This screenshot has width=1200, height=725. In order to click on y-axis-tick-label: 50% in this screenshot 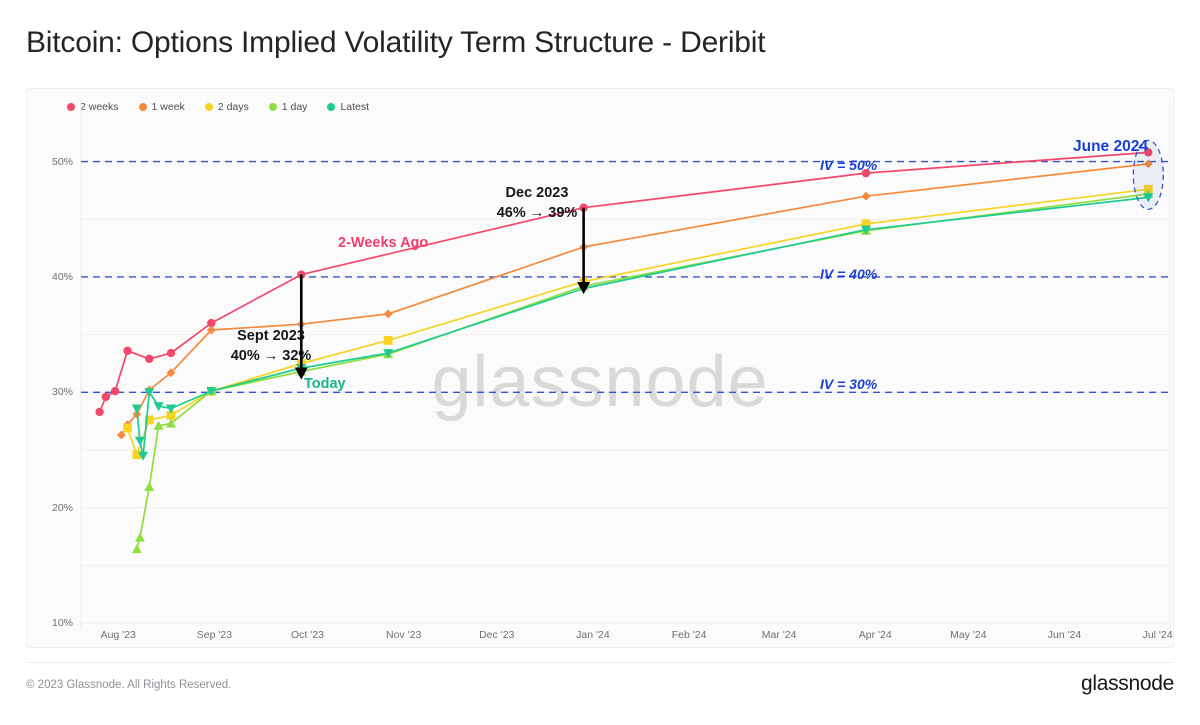, I will do `click(62, 161)`.